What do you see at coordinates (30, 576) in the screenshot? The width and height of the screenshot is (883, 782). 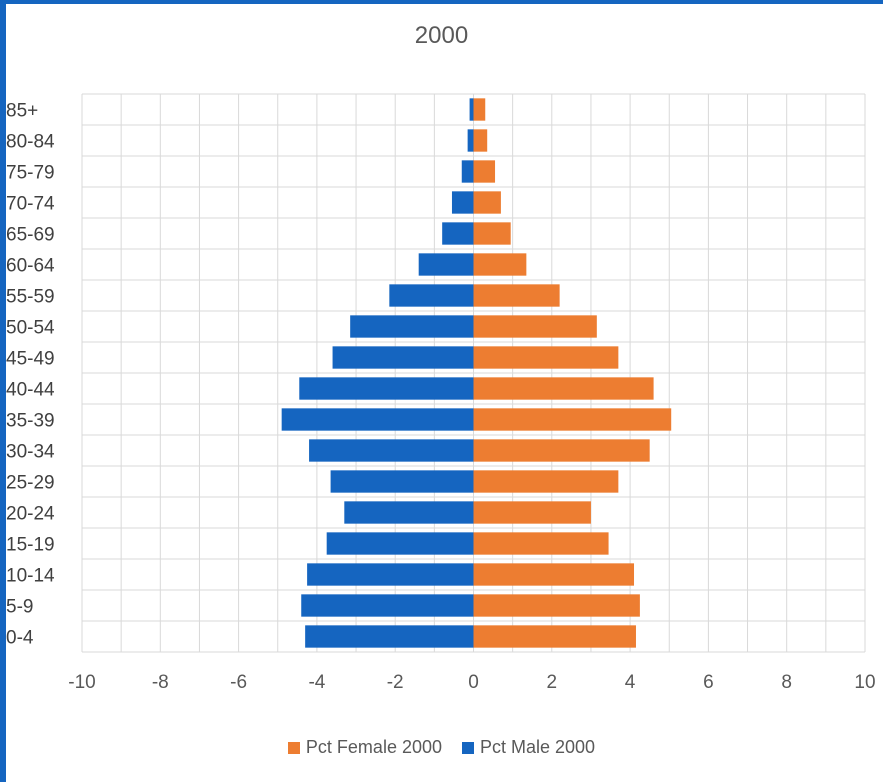 I see `category-label: 10-14` at bounding box center [30, 576].